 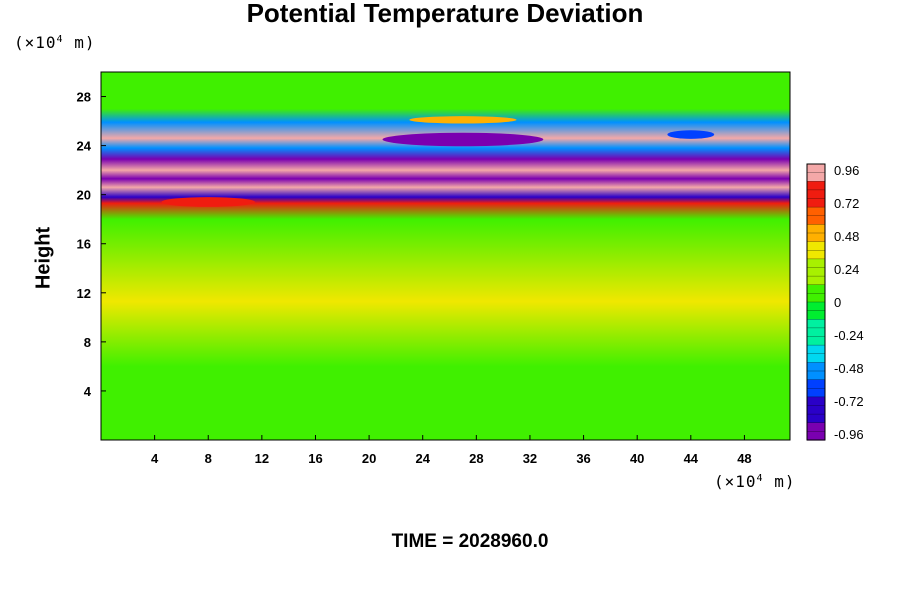 What do you see at coordinates (837, 302) in the screenshot?
I see `colorbar-tick-label: 0` at bounding box center [837, 302].